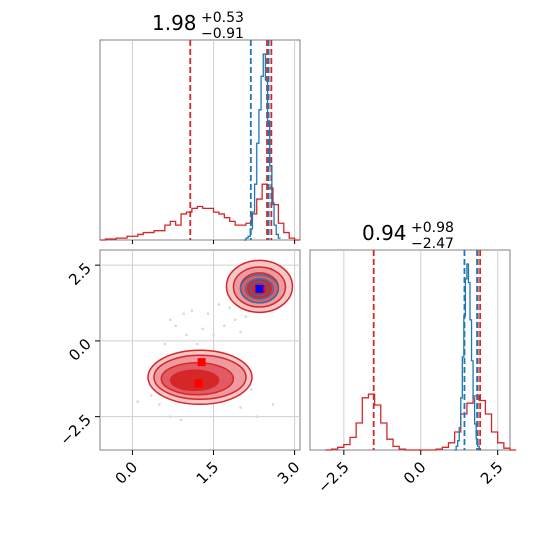  Describe the element at coordinates (408, 236) in the screenshot. I see `title-param-2: 0.94 +0.98 −2.47` at that location.